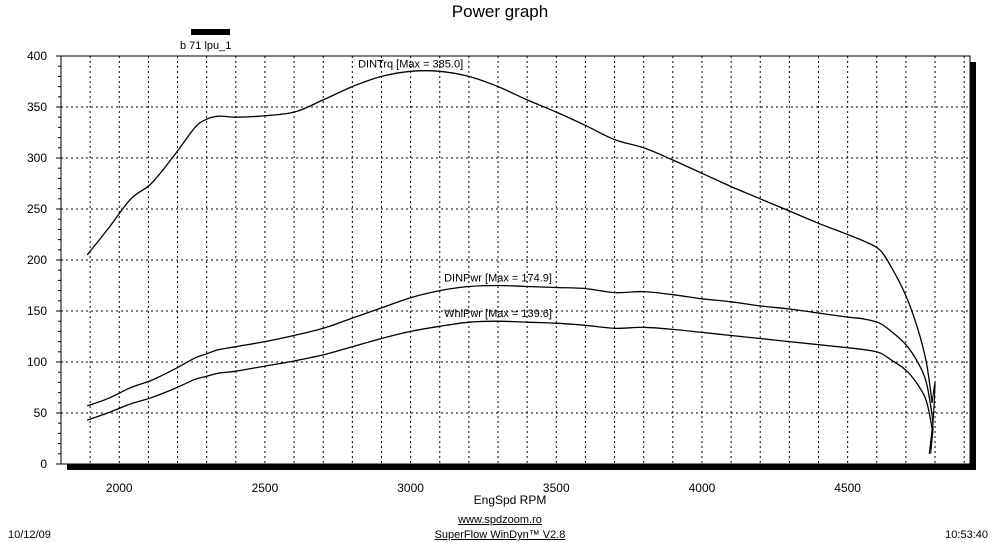  I want to click on rundown-line-dinpwr, so click(932, 434).